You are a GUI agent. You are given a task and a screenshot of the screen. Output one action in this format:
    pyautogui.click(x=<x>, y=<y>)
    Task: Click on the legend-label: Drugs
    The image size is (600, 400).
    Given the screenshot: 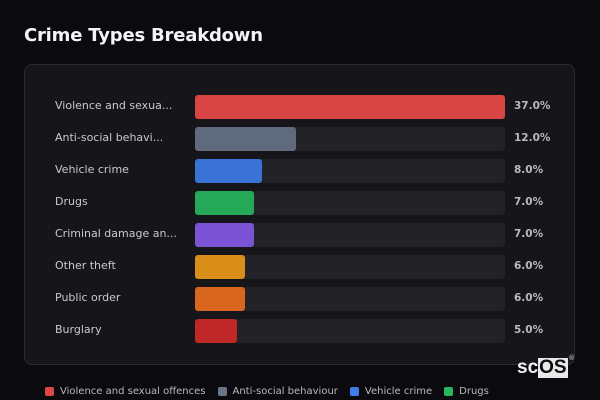 What is the action you would take?
    pyautogui.click(x=474, y=391)
    